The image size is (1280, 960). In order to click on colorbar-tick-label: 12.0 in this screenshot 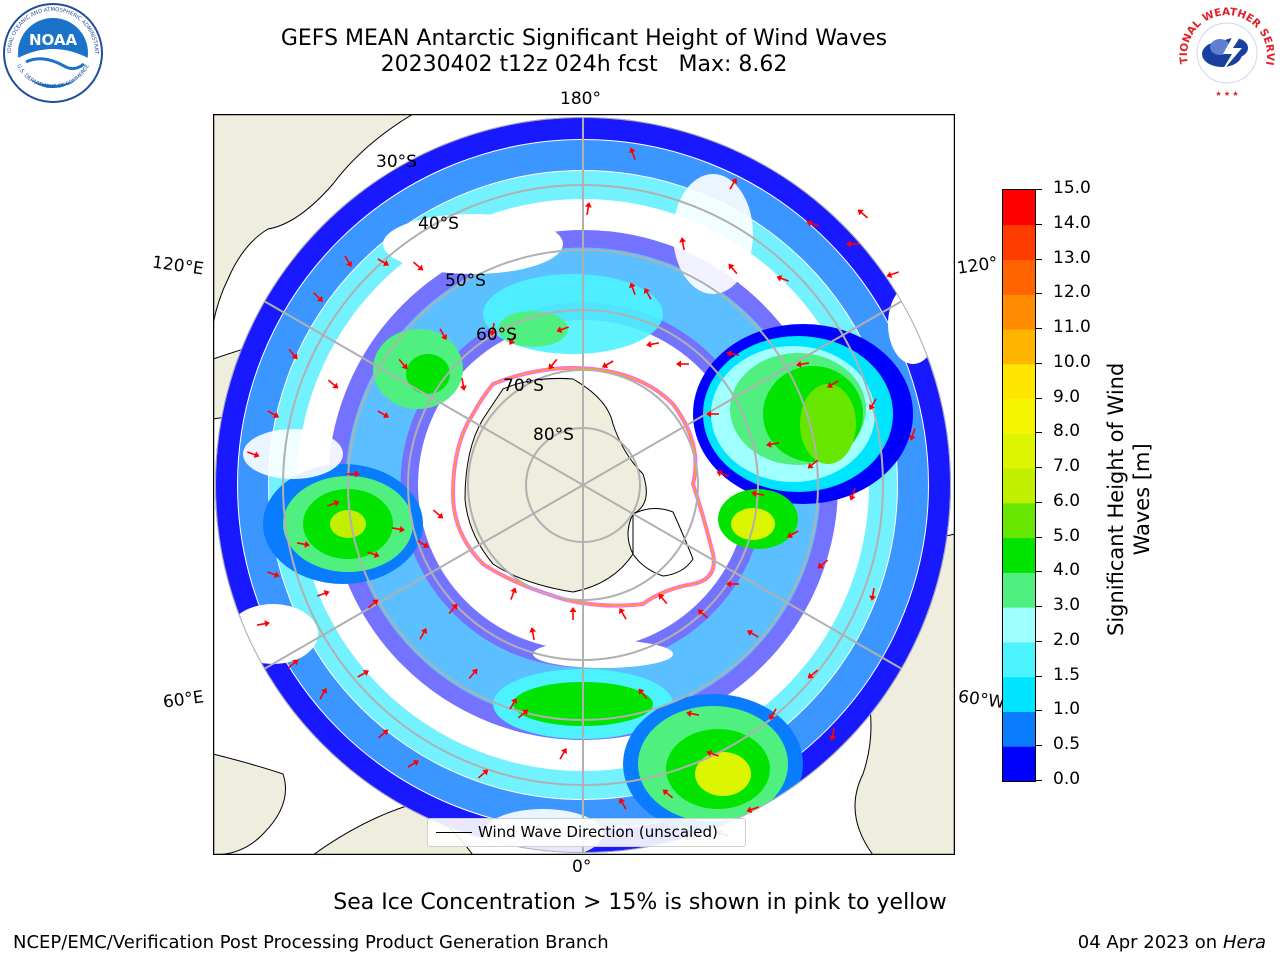, I will do `click(1072, 292)`.